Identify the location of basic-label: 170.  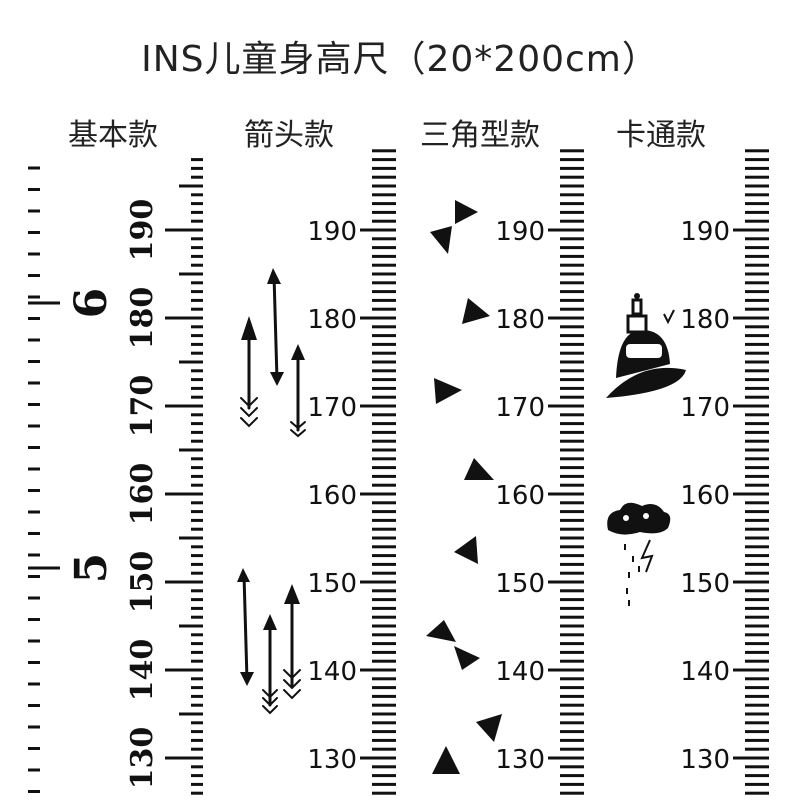
(142, 406).